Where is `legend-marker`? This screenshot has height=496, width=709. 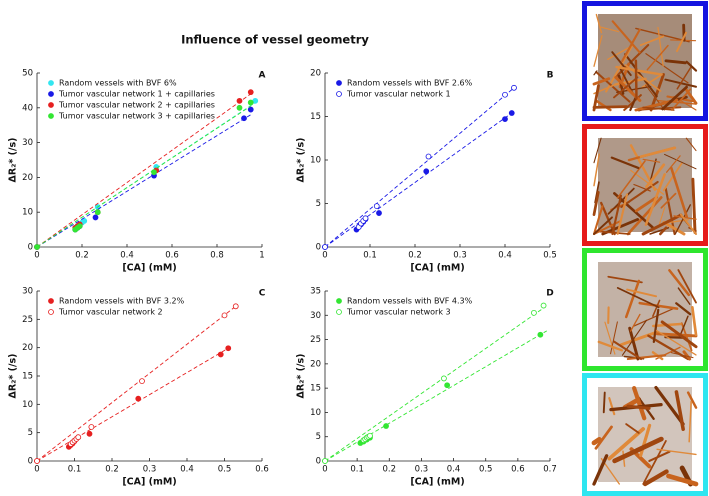
legend-marker is located at coordinates (51, 116).